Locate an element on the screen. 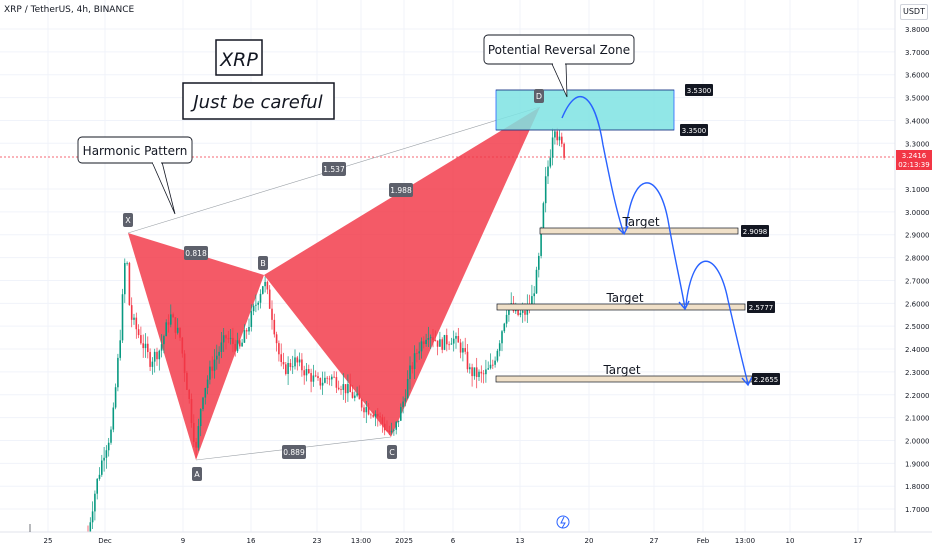 The image size is (932, 550). ratio-label: 0.818 is located at coordinates (196, 253).